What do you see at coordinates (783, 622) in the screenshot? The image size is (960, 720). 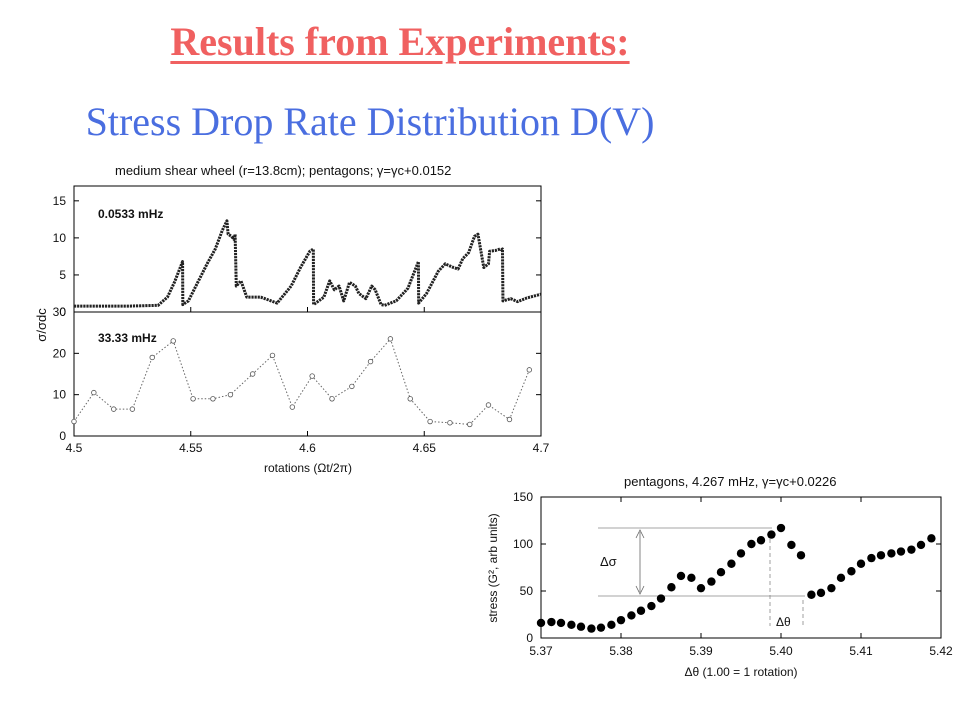 I see `delta-theta-annotation: Δθ` at bounding box center [783, 622].